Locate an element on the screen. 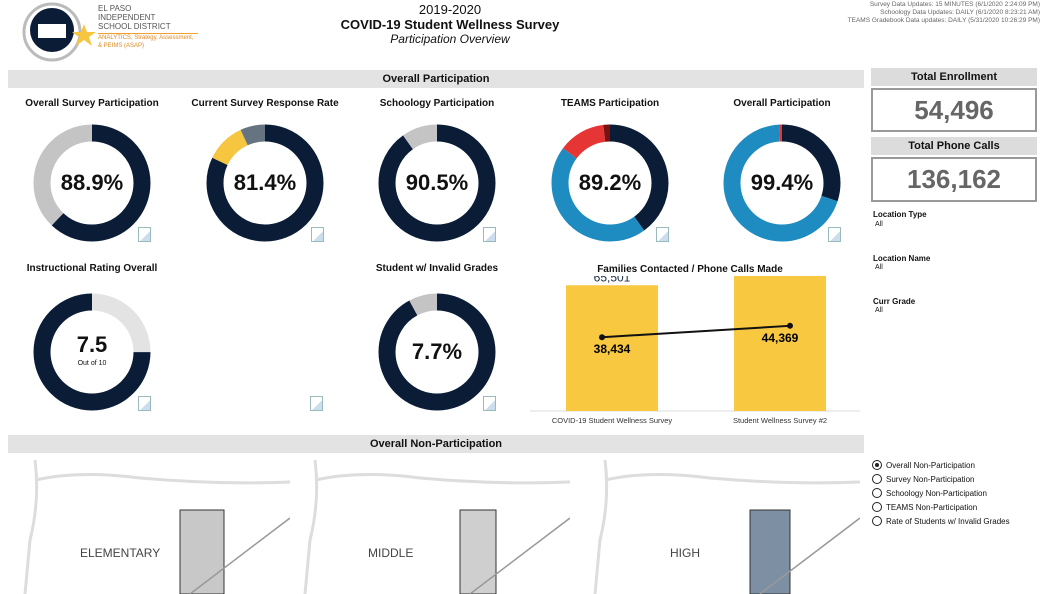 This screenshot has width=1054, height=594. radio-label: Survey Non-Participation is located at coordinates (930, 479).